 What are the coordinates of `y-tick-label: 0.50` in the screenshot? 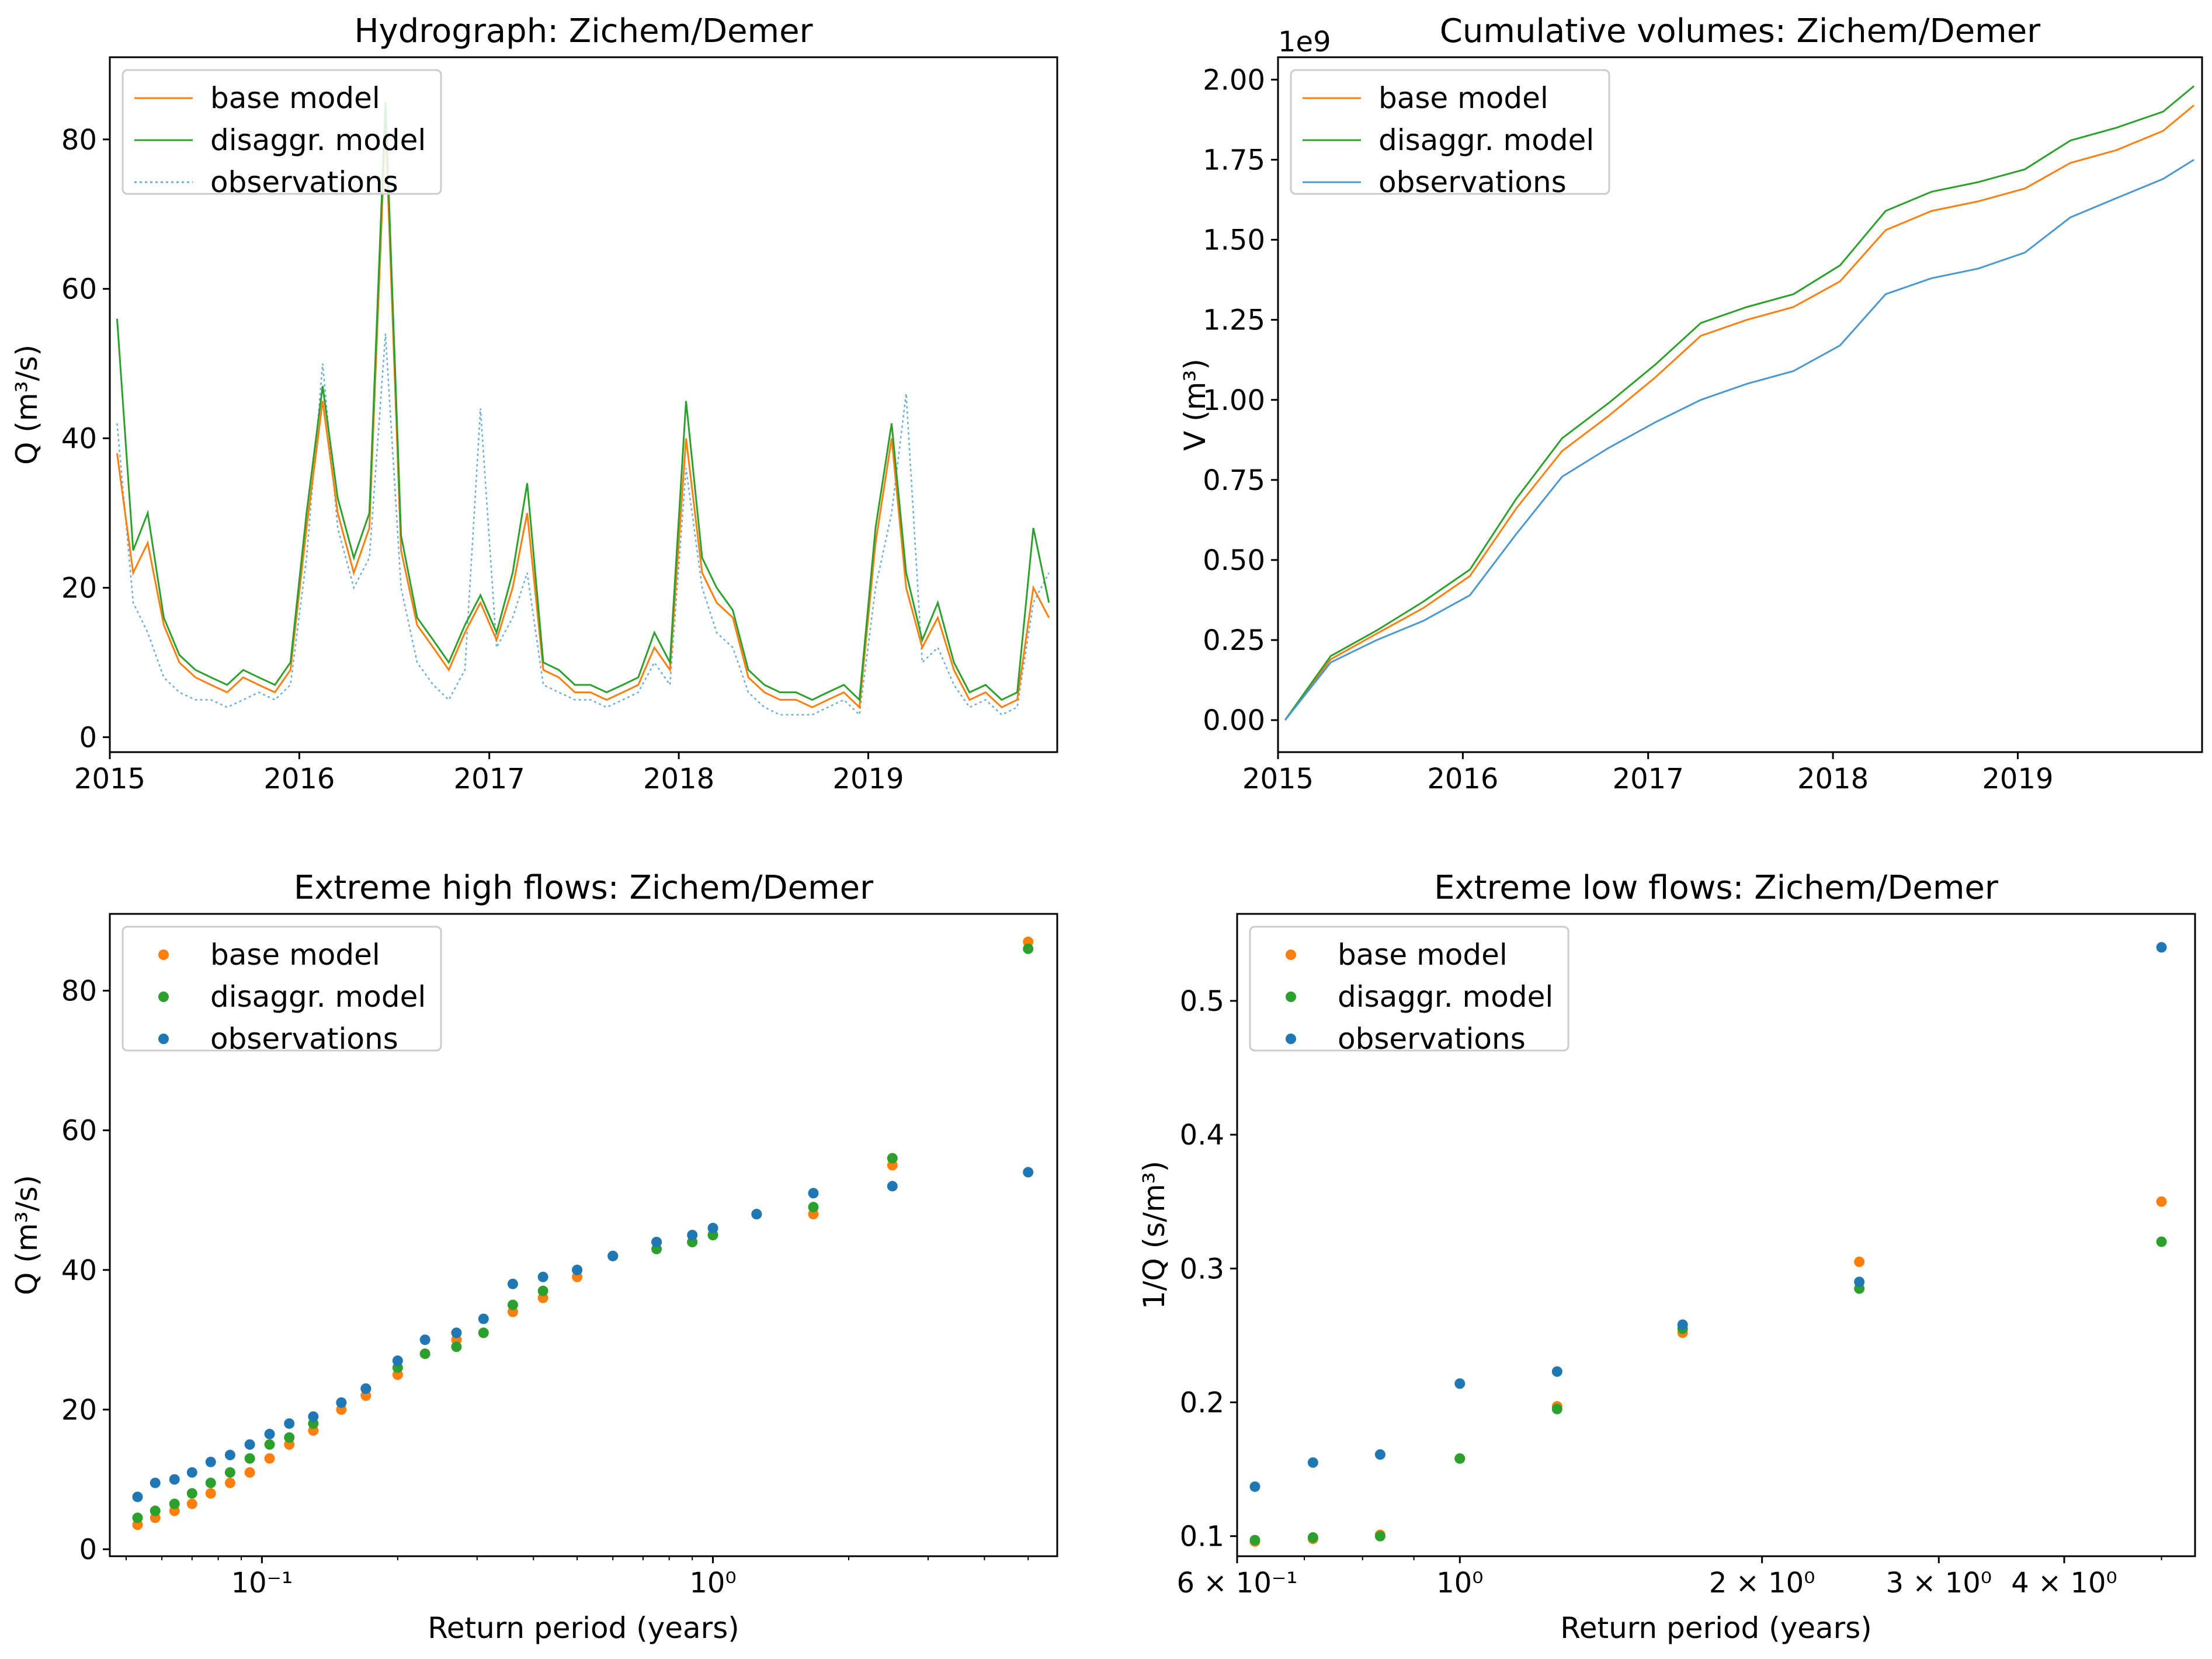 It's located at (1234, 560).